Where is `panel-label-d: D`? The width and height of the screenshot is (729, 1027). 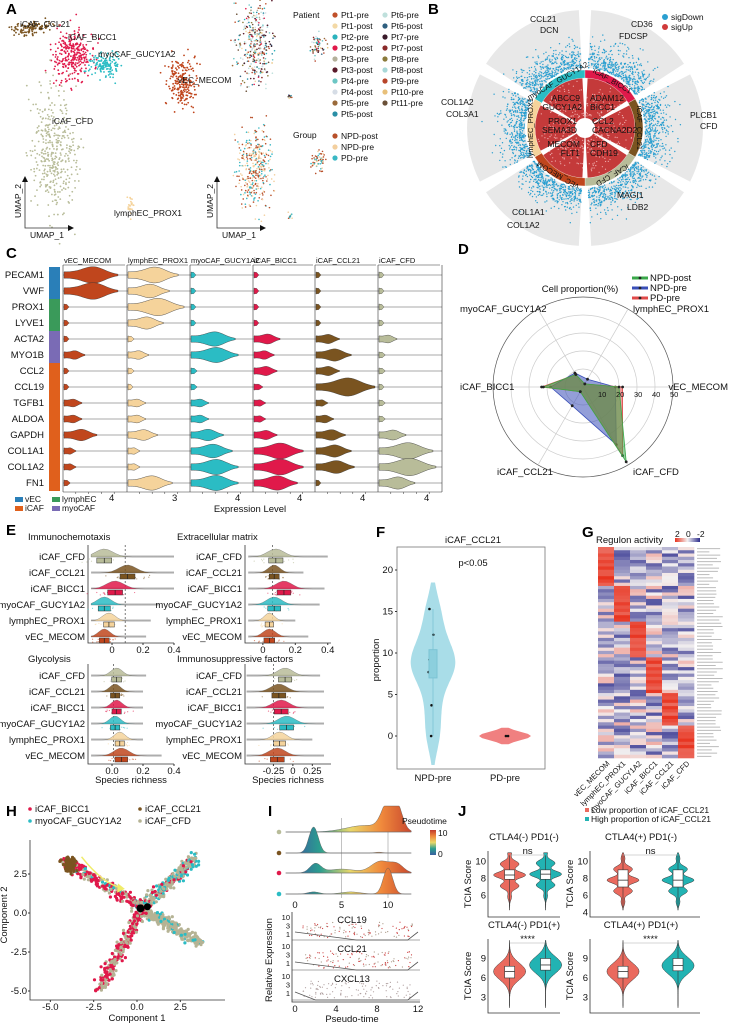 panel-label-d: D is located at coordinates (463, 249).